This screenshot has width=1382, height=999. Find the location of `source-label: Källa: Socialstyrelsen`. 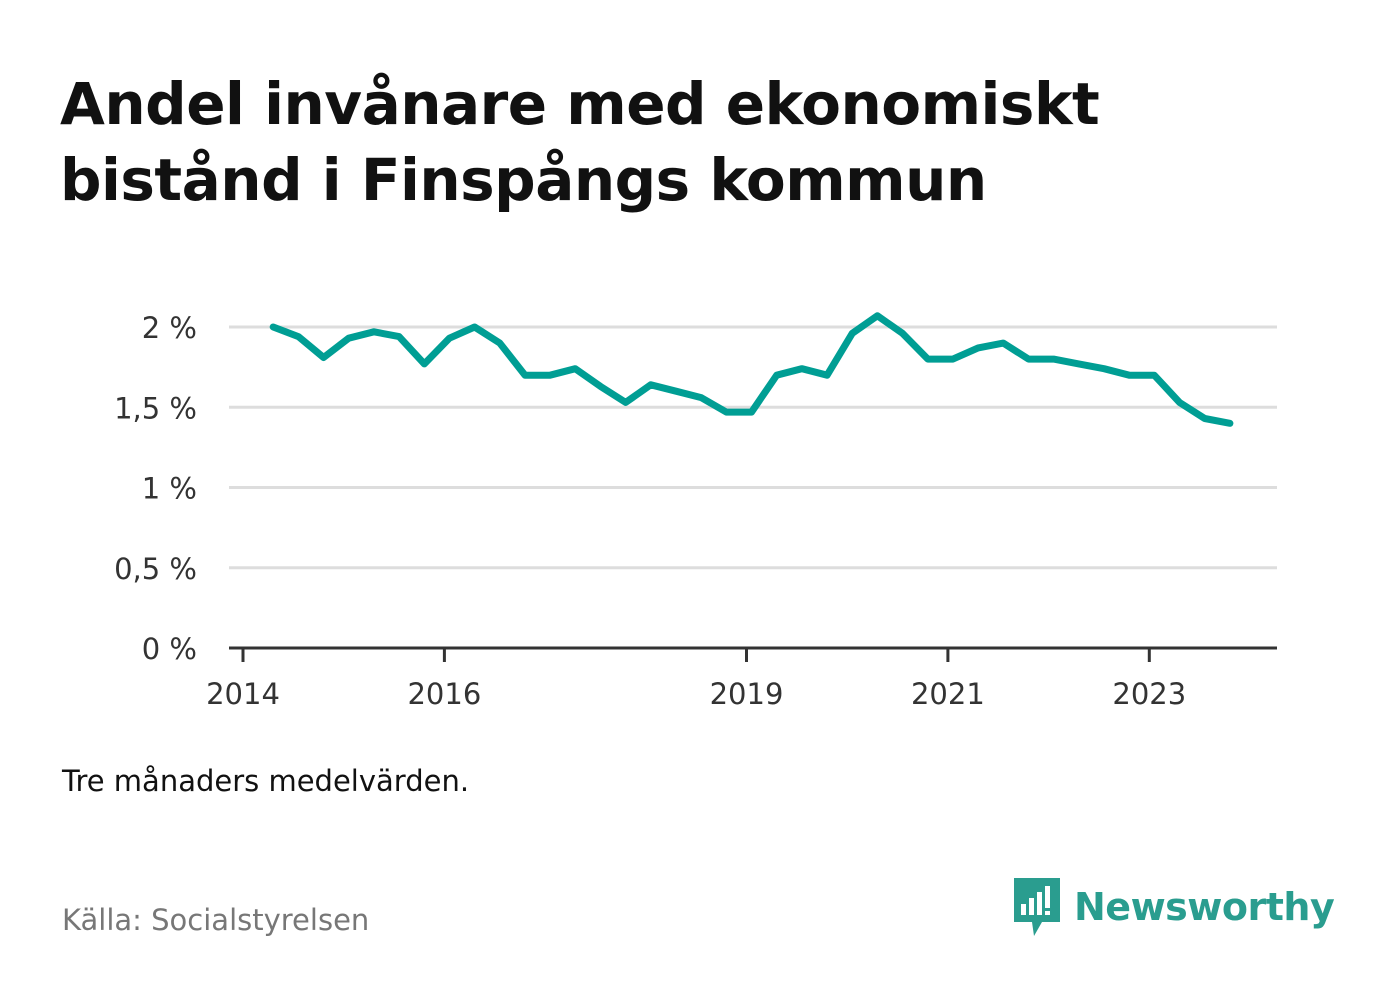

source-label: Källa: Socialstyrelsen is located at coordinates (216, 920).